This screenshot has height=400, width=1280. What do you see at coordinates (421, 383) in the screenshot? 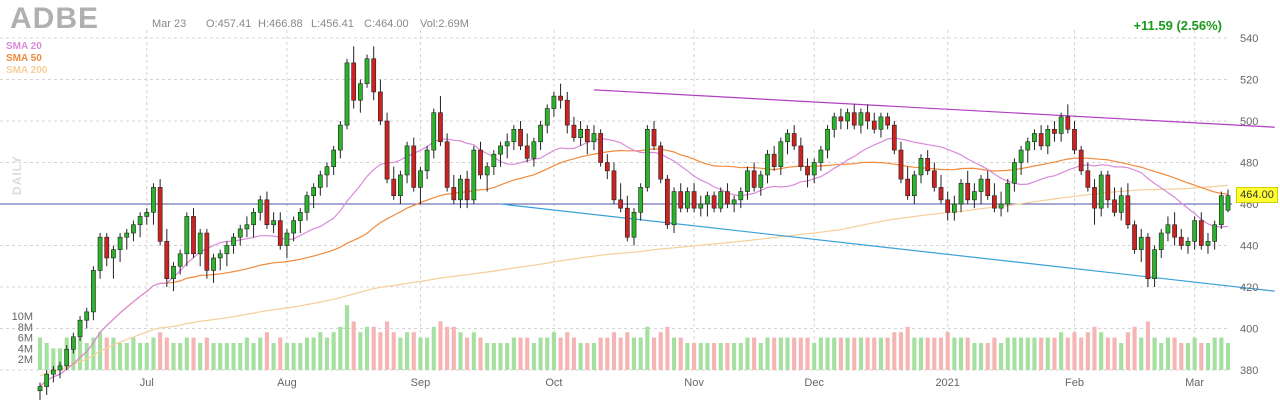
I see `date-tick-label: Sep` at bounding box center [421, 383].